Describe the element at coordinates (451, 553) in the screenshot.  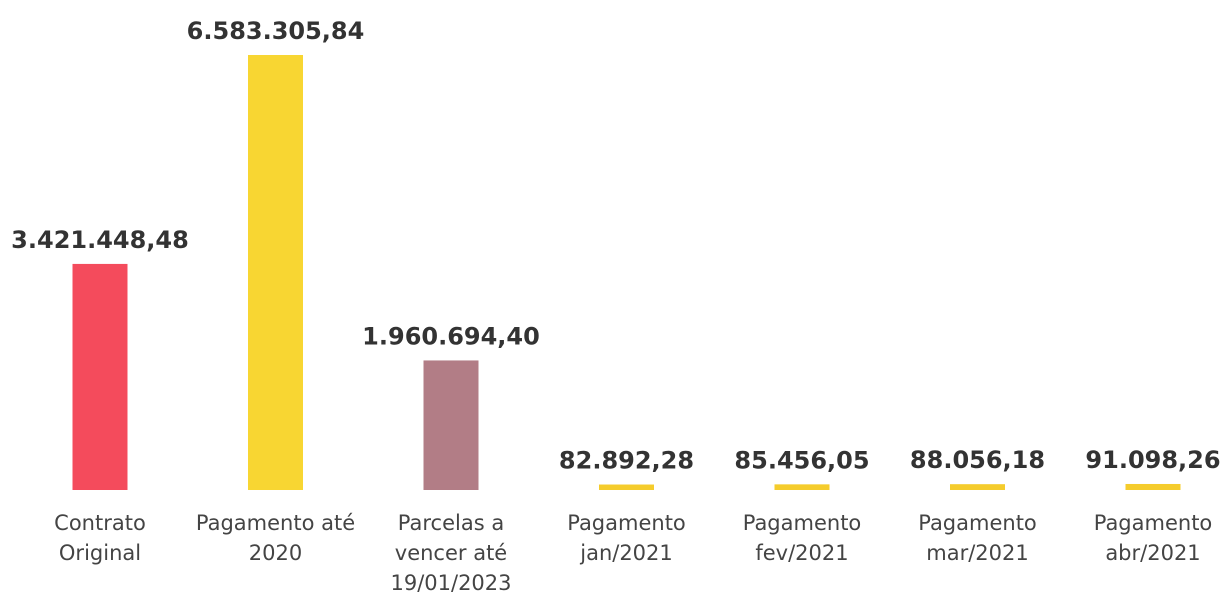
I see `category-label: Parcelas a vencer até 19/01/2023` at that location.